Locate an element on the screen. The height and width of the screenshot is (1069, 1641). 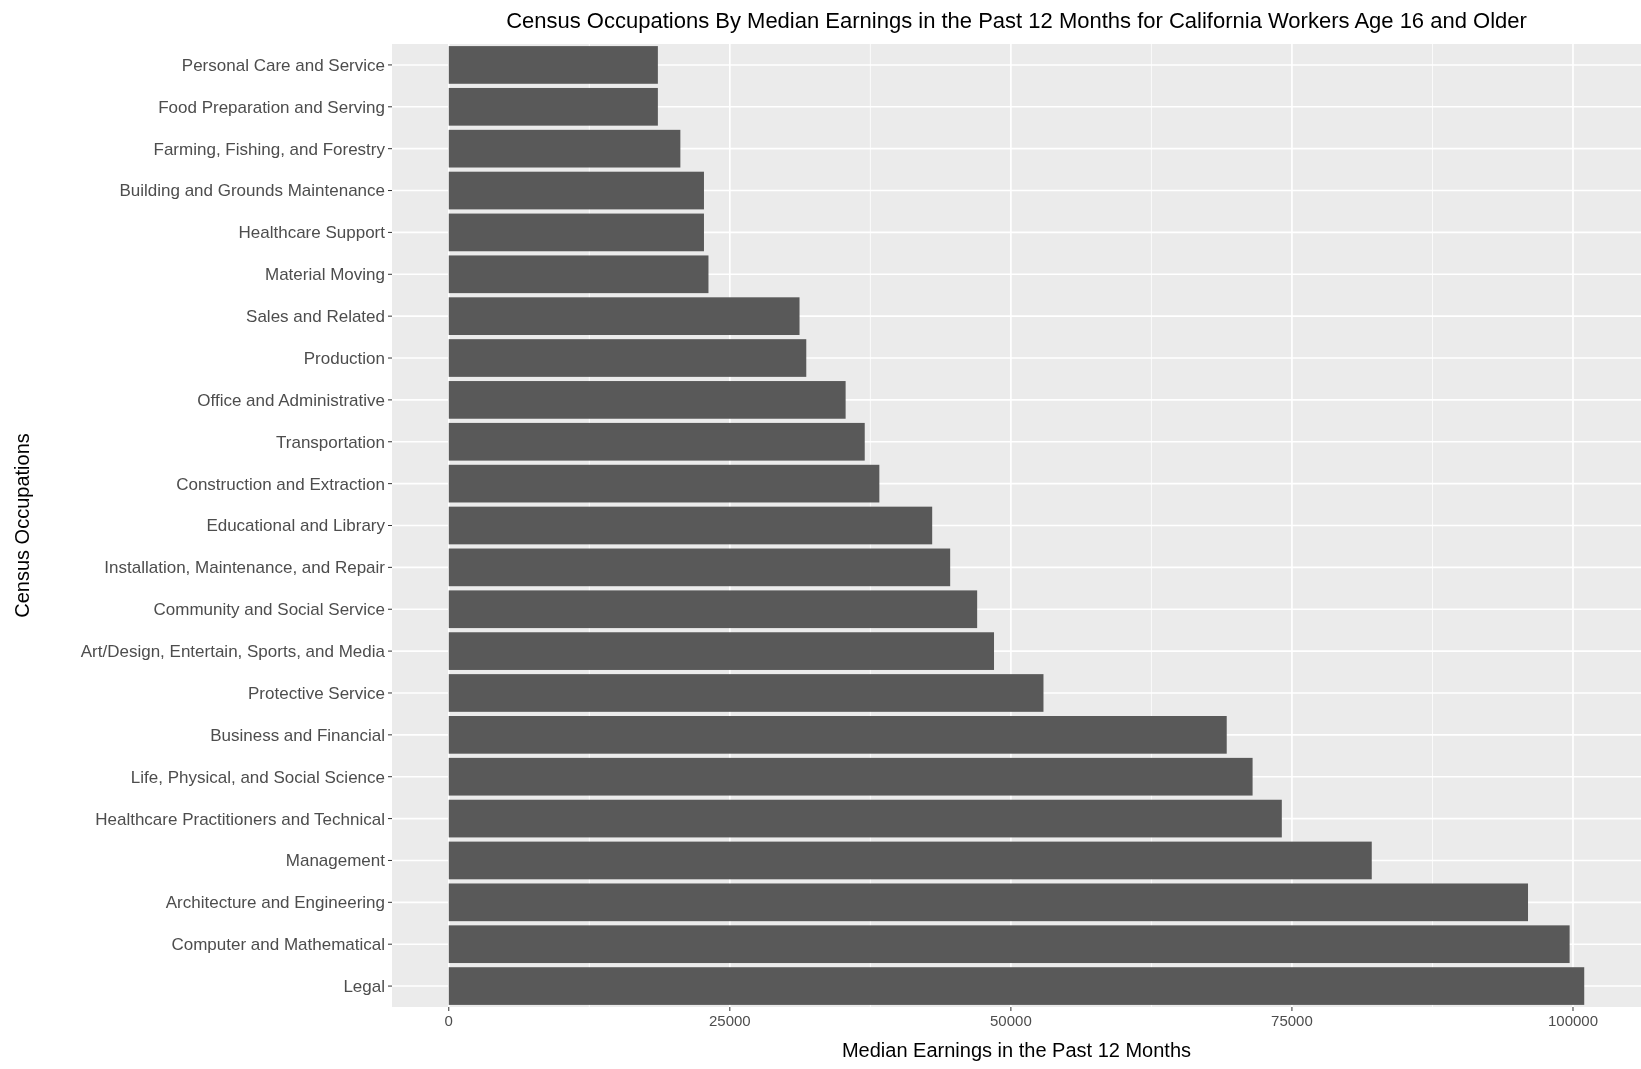
y-tick-label: Life, Physical, and Social Science is located at coordinates (257, 777).